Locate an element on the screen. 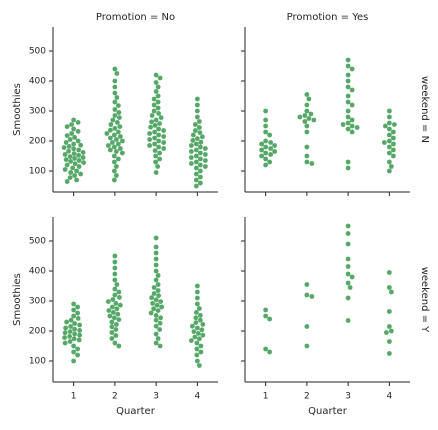  x-tick-label: 2 is located at coordinates (307, 397).